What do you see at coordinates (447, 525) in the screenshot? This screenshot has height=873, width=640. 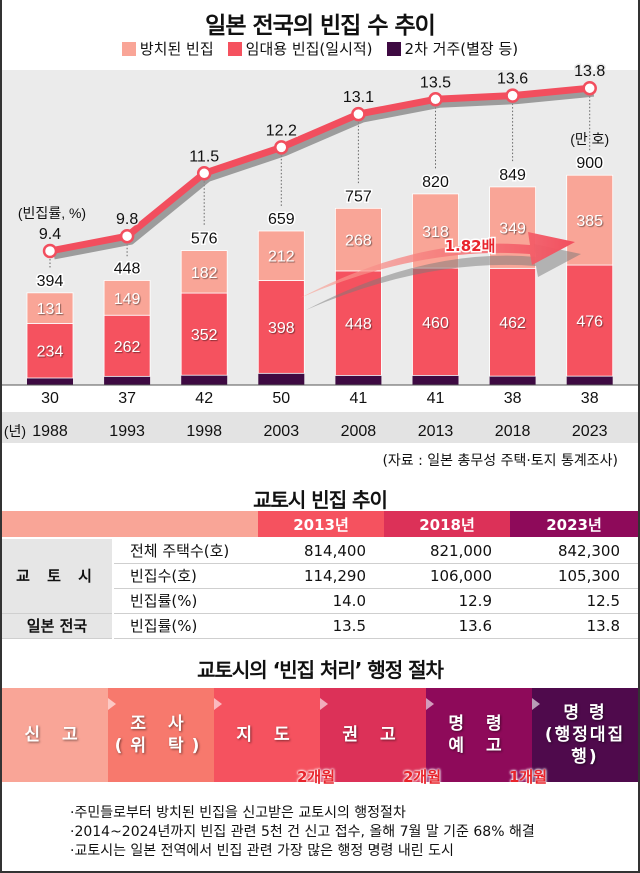 I see `header-year-2018: 2018년` at bounding box center [447, 525].